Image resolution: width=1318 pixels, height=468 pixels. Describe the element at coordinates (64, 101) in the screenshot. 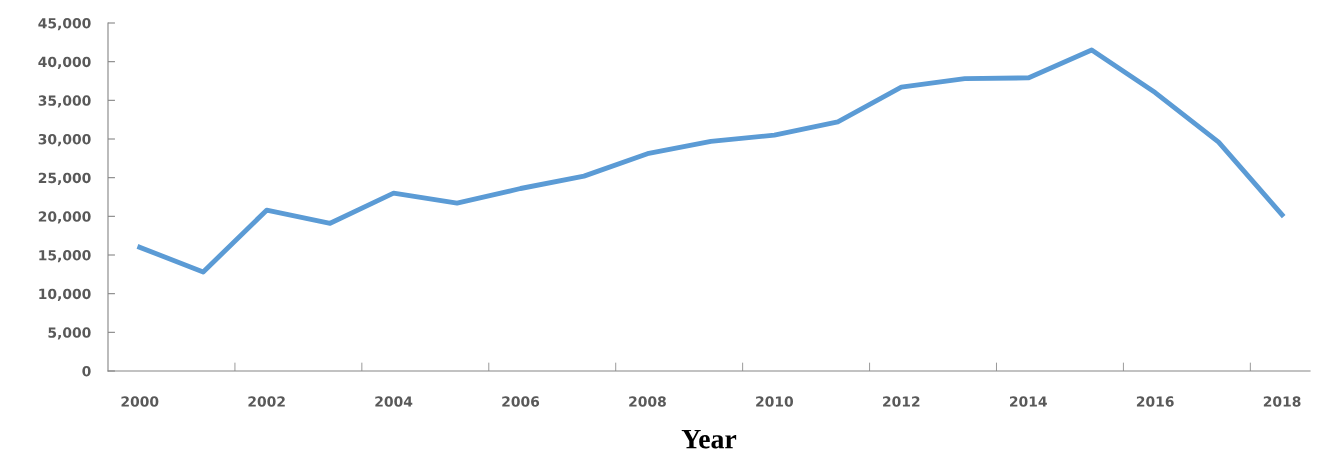

I see `y-tick-label: 35,000` at that location.